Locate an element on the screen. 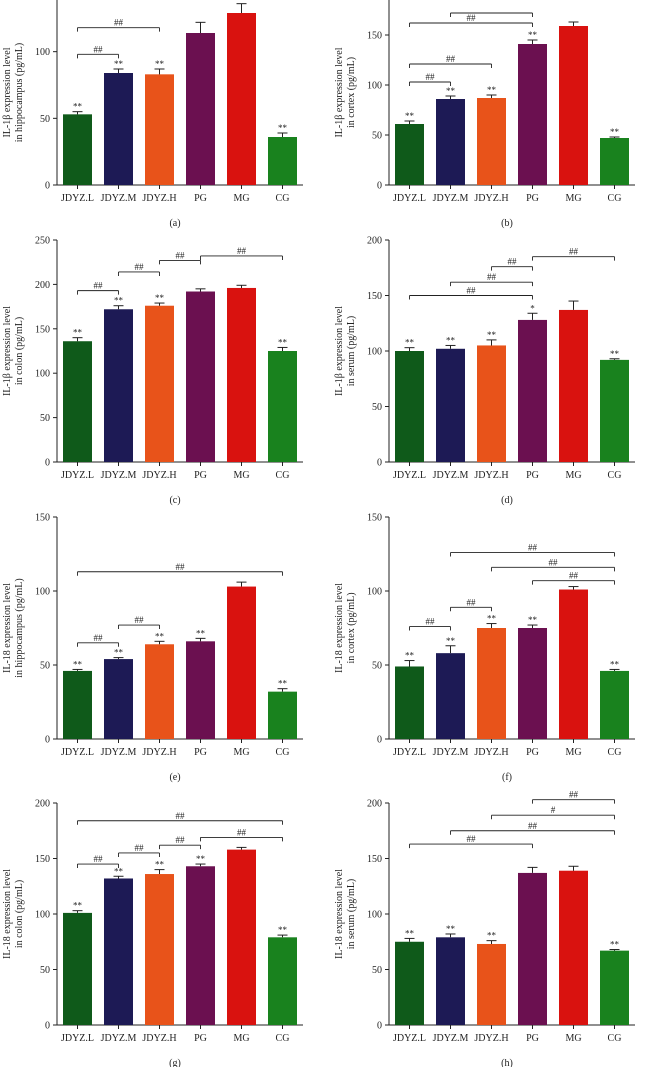  y-axis-label: in cortex (pg/mL) is located at coordinates (351, 627).